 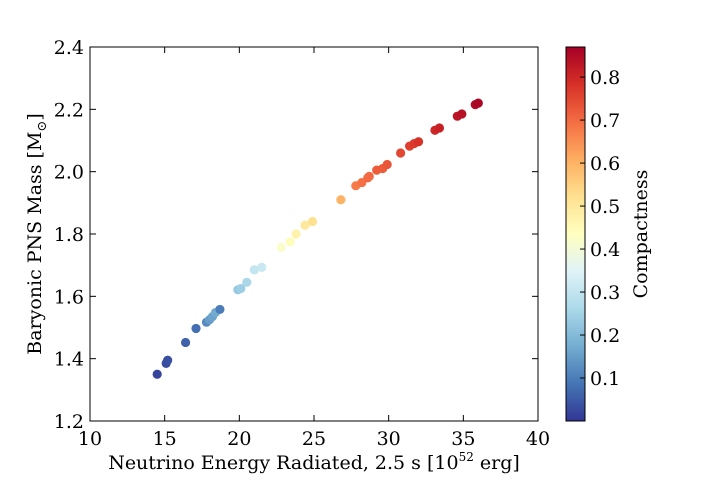 What do you see at coordinates (463, 439) in the screenshot?
I see `x-tick-label: 35` at bounding box center [463, 439].